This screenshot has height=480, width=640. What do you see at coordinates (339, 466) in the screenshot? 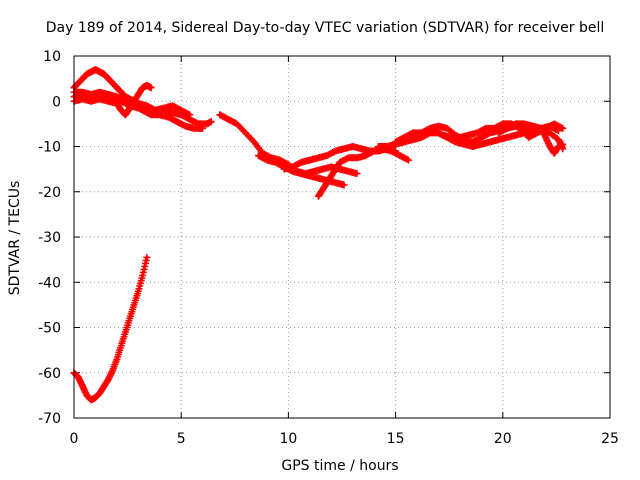
I see `x-axis-title: GPS time / hours` at bounding box center [339, 466].